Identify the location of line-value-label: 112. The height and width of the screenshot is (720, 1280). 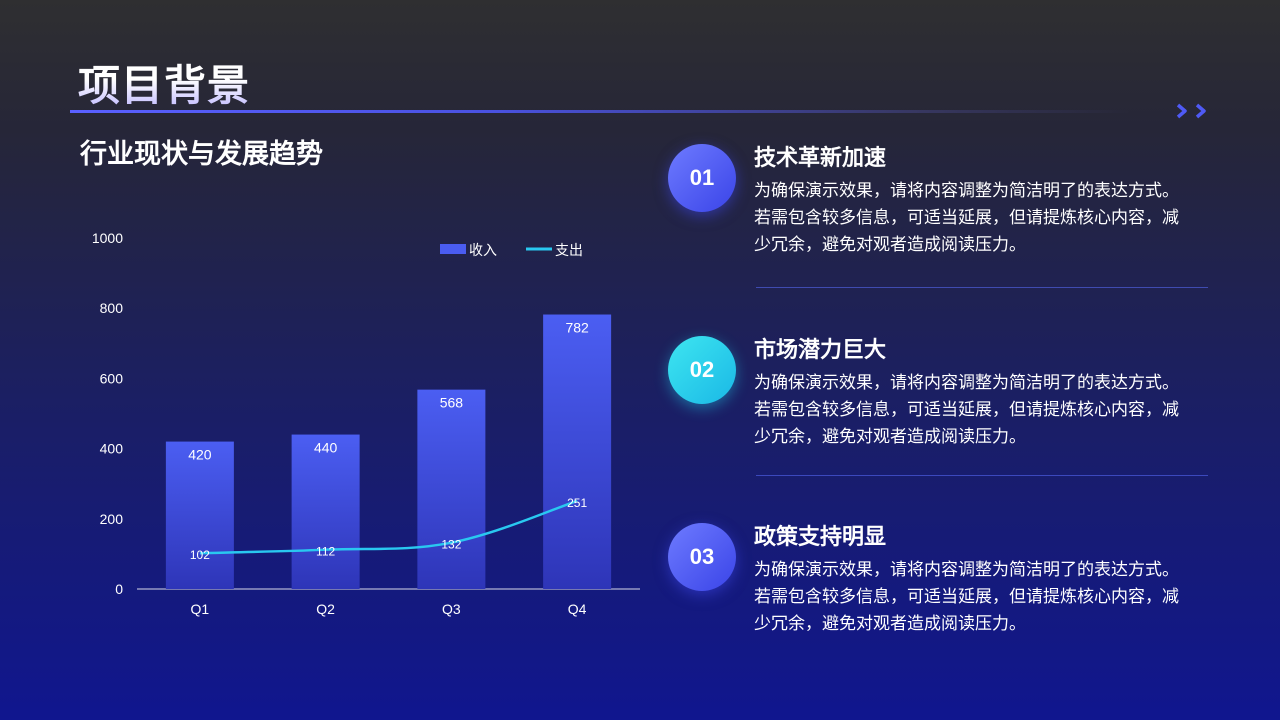
(325, 552).